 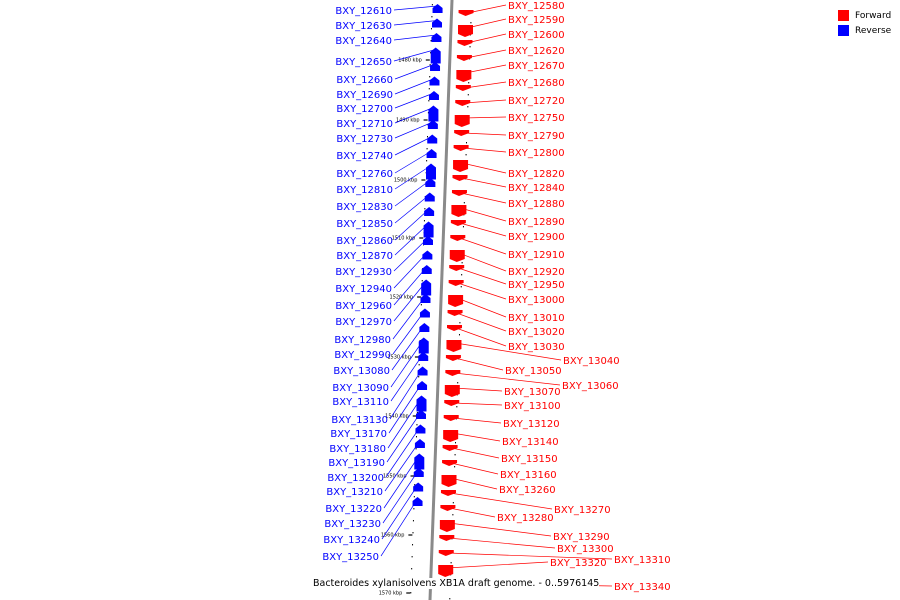 I want to click on gene-label-reverse: BXY_12960, so click(x=363, y=306).